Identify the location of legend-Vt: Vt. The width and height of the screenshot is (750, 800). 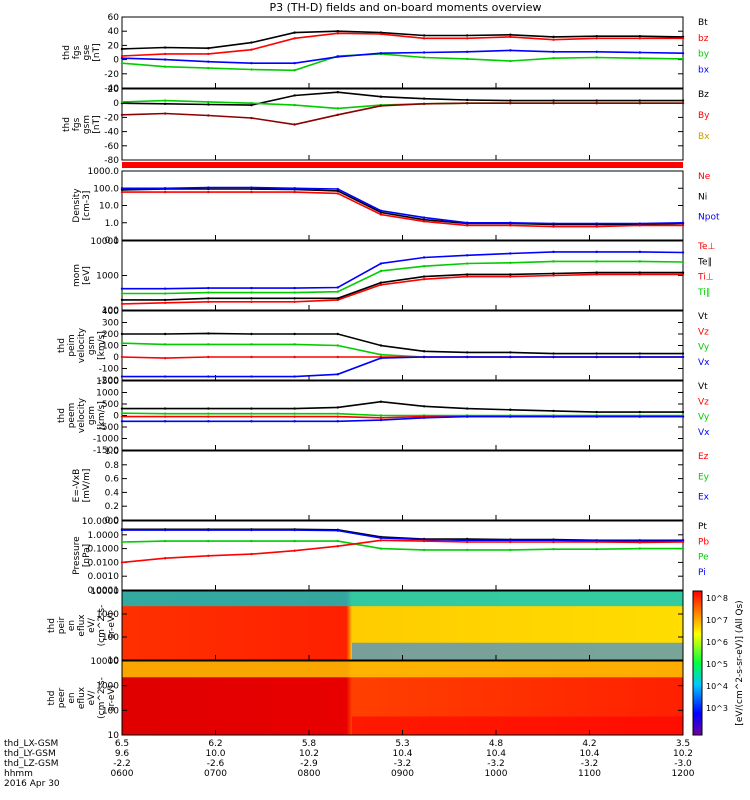
(703, 317).